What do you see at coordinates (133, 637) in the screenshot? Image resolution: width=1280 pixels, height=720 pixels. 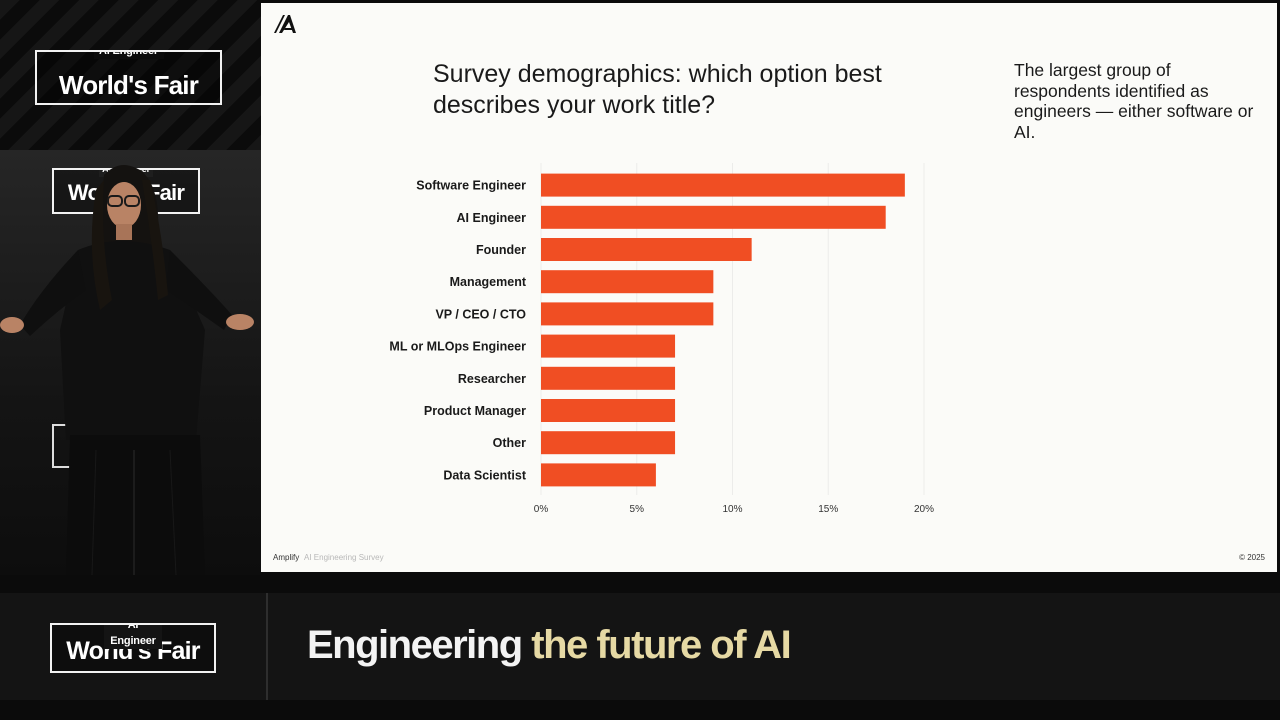 I see `banner-logo-super-text: AI Engineer` at bounding box center [133, 637].